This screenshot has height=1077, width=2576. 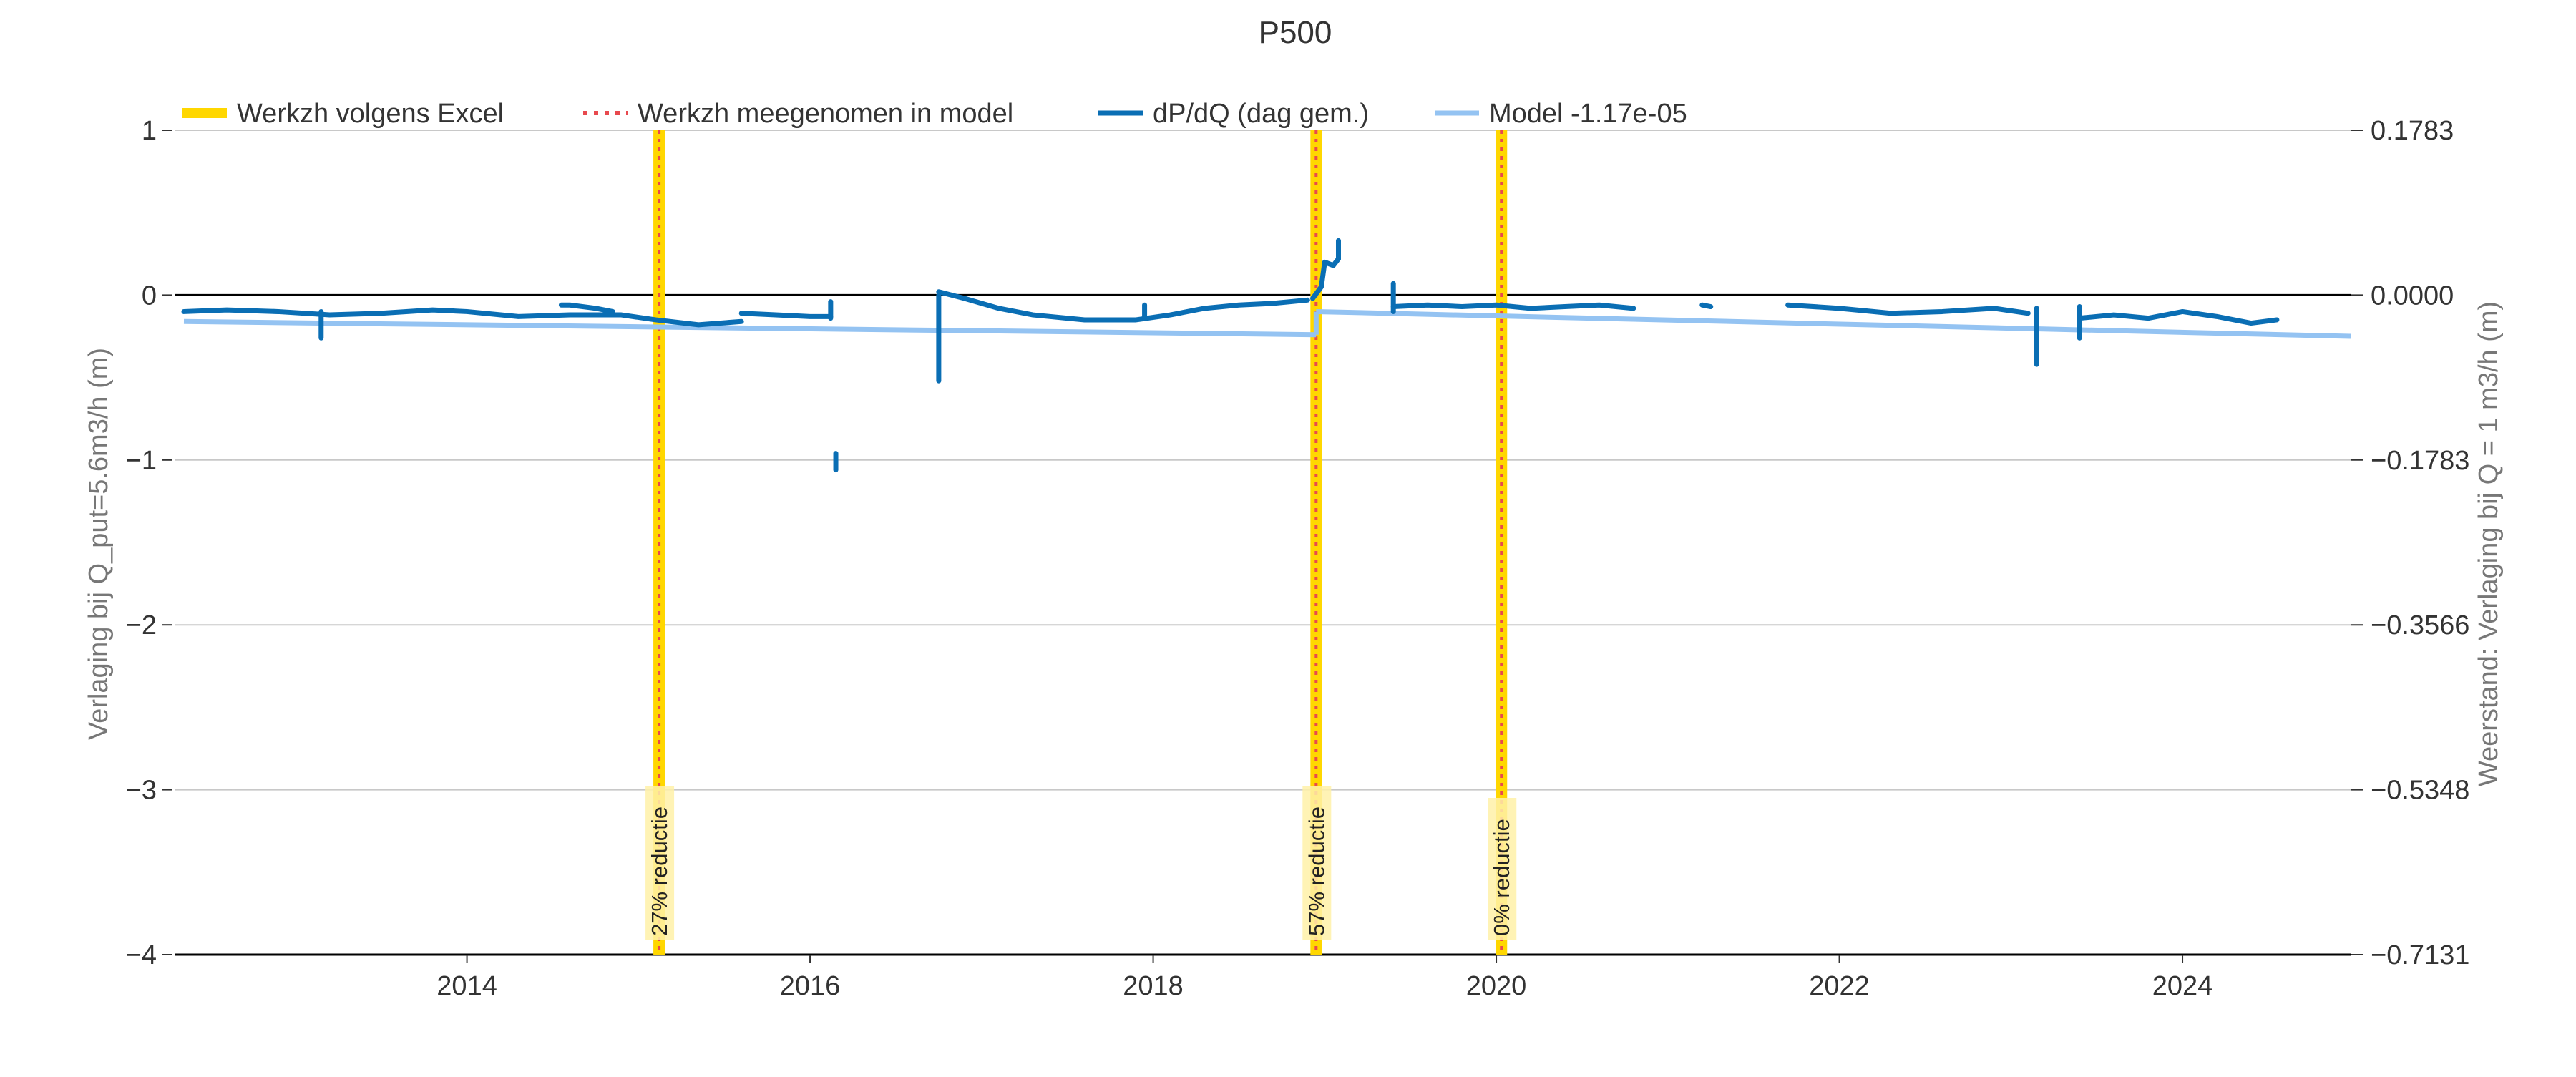 What do you see at coordinates (2420, 625) in the screenshot?
I see `y-tick-label-right: −0.3566` at bounding box center [2420, 625].